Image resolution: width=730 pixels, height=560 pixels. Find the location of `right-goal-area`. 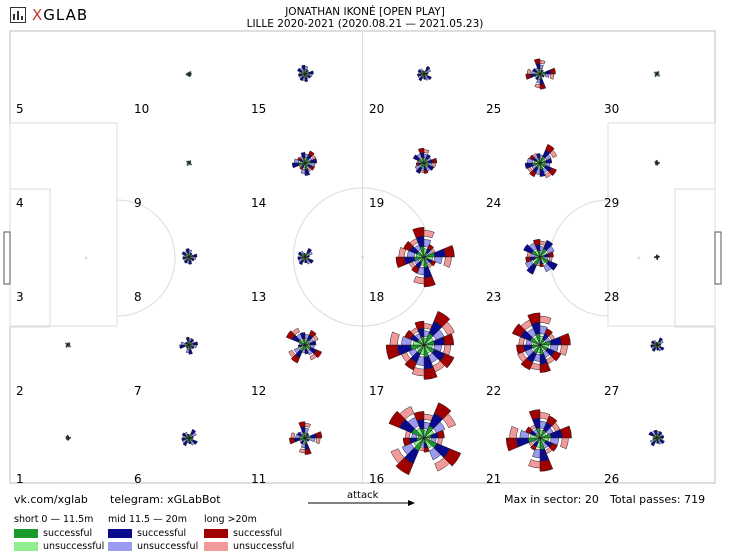

right-goal-area is located at coordinates (695, 258).